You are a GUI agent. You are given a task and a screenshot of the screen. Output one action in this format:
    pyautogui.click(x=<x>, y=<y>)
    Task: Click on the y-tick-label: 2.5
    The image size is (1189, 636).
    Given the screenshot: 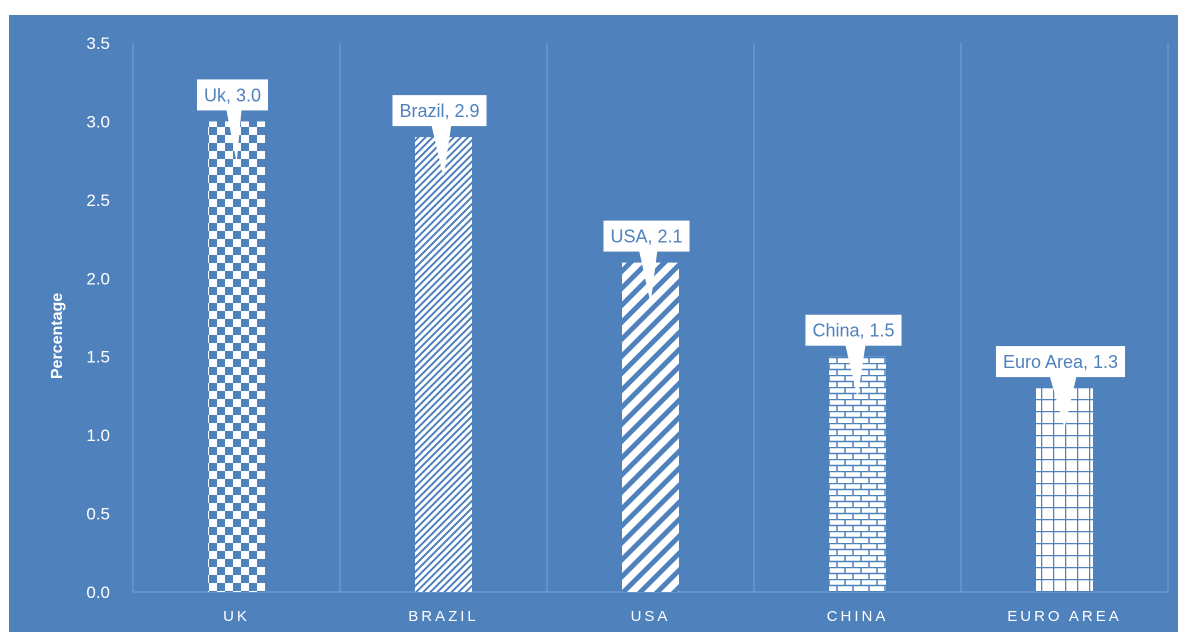 What is the action you would take?
    pyautogui.click(x=98, y=200)
    